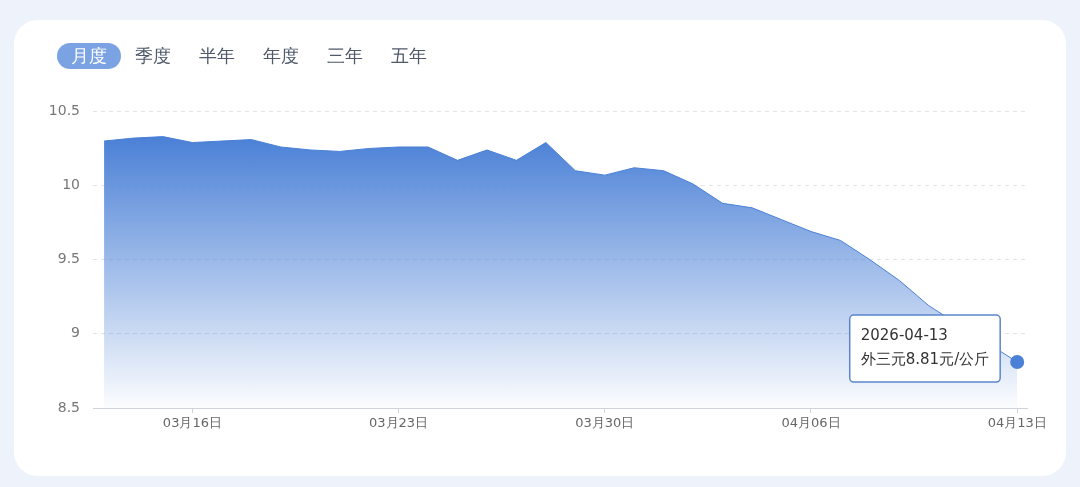 The height and width of the screenshot is (487, 1080). I want to click on period-tab: 季度, so click(153, 56).